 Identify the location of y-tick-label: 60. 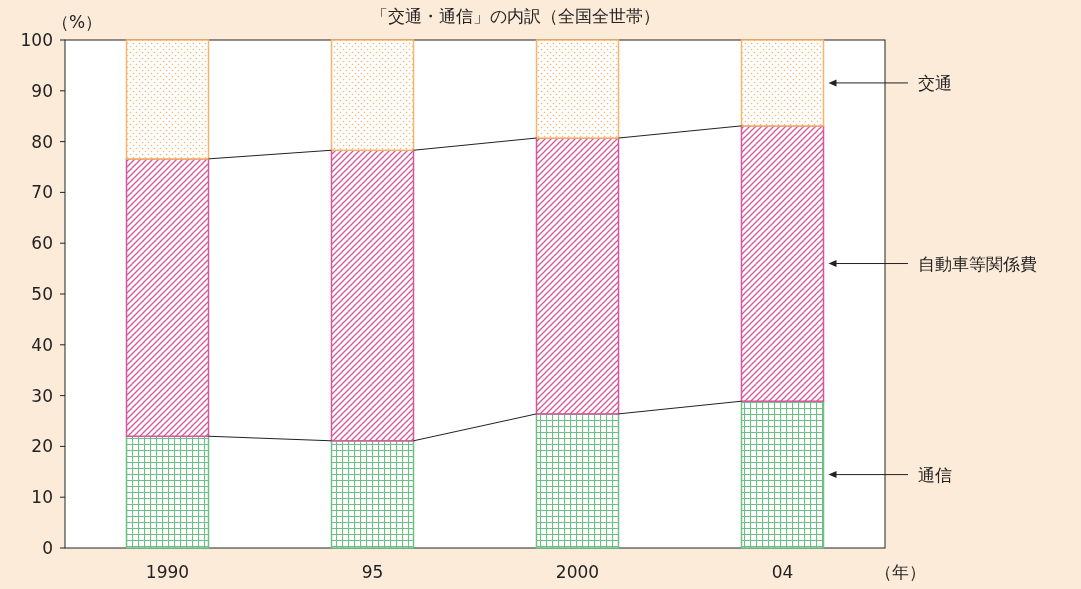
(42, 243).